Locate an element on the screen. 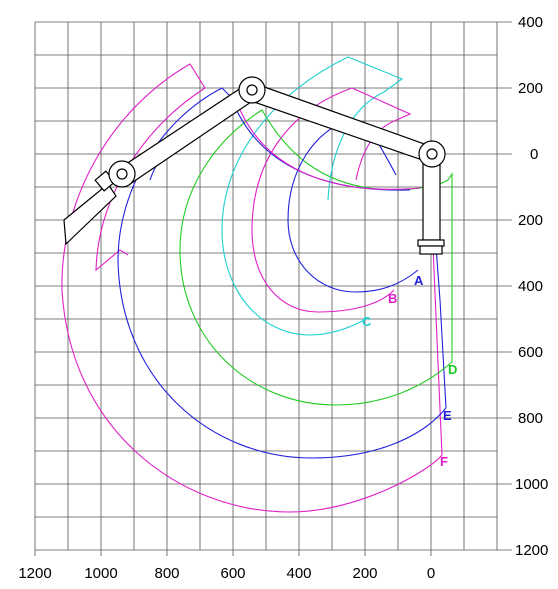 The width and height of the screenshot is (558, 589). label-d: D is located at coordinates (452, 369).